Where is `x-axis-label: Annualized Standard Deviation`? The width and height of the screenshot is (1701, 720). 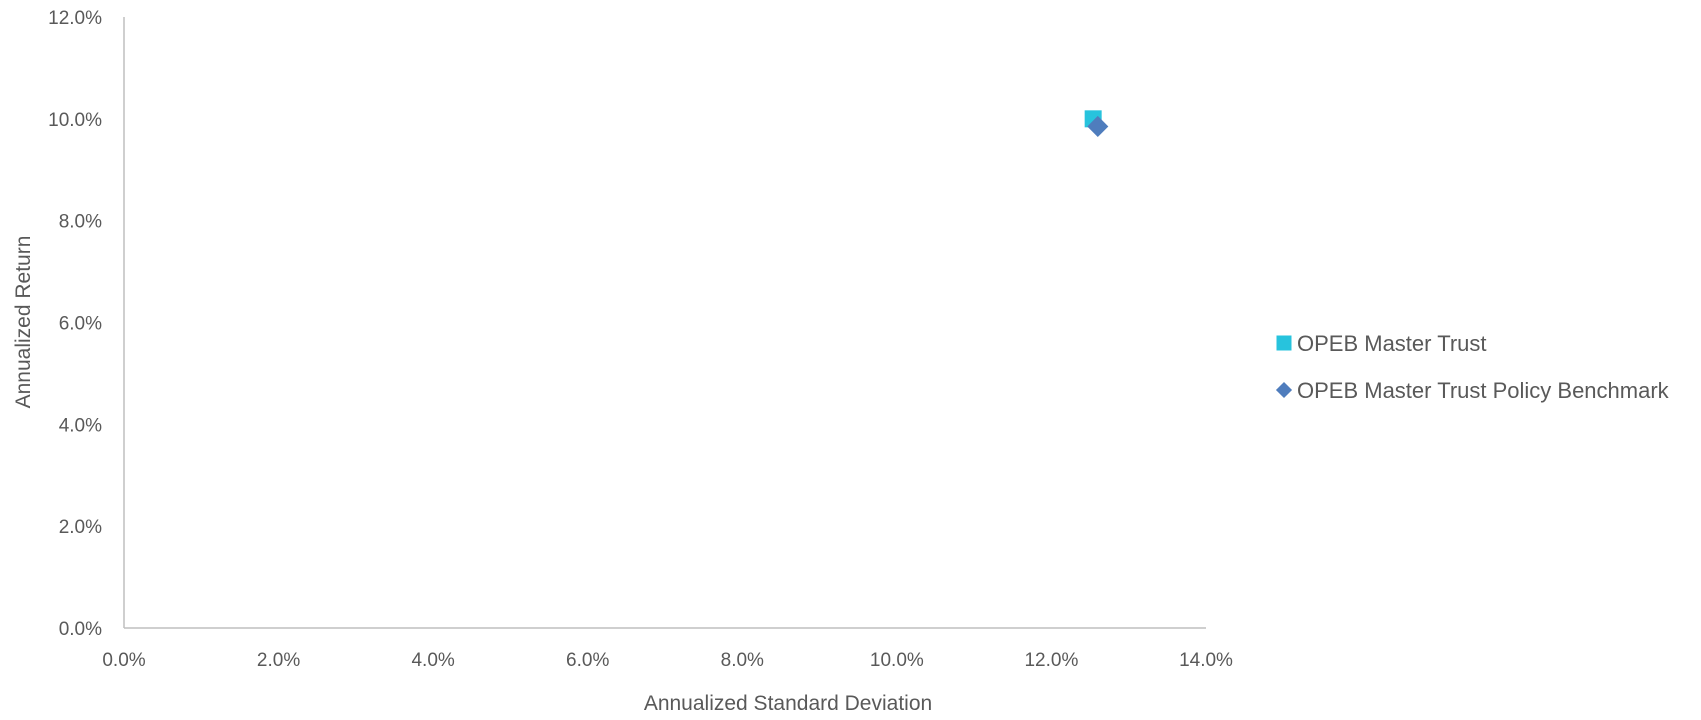 x-axis-label: Annualized Standard Deviation is located at coordinates (788, 703).